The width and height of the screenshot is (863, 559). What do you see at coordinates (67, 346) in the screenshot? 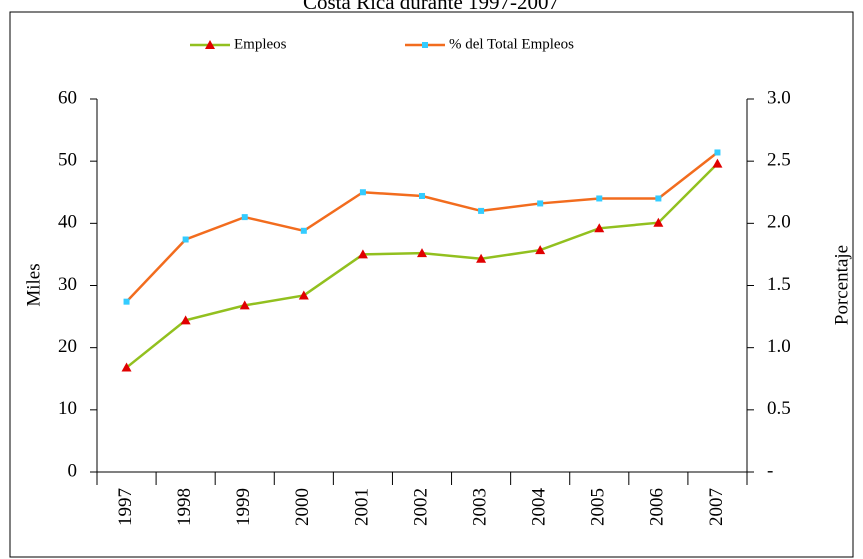
I see `y-tick-label: 20` at bounding box center [67, 346].